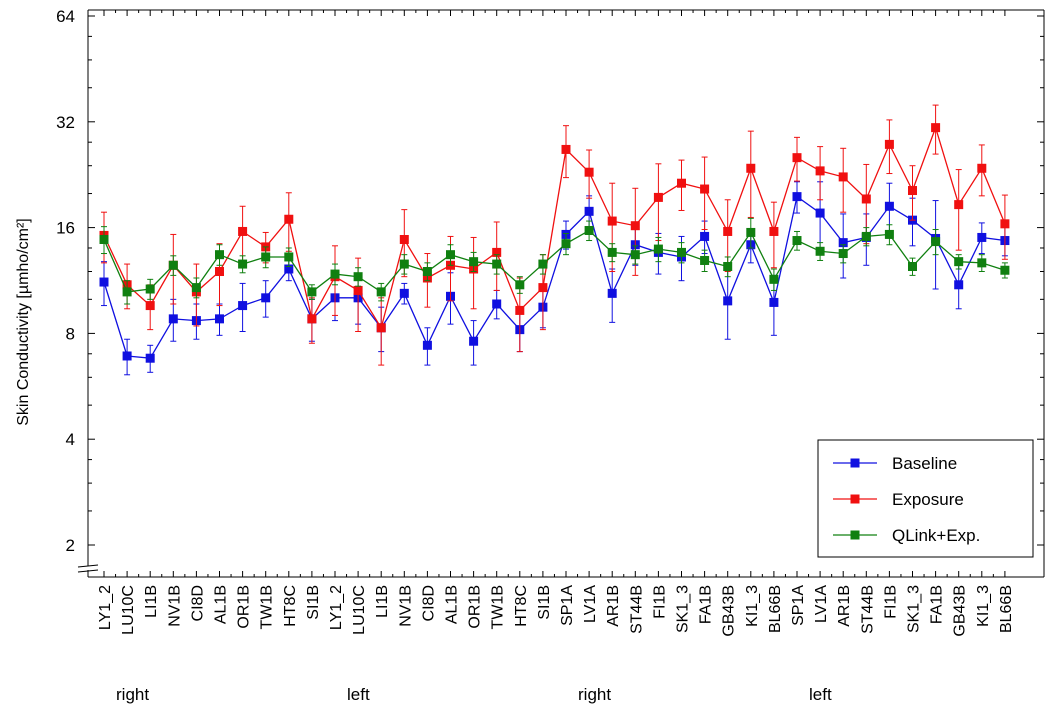 This screenshot has height=712, width=1050. I want to click on y-axis-label: Skin Conductivity [µmho/cm²], so click(23, 322).